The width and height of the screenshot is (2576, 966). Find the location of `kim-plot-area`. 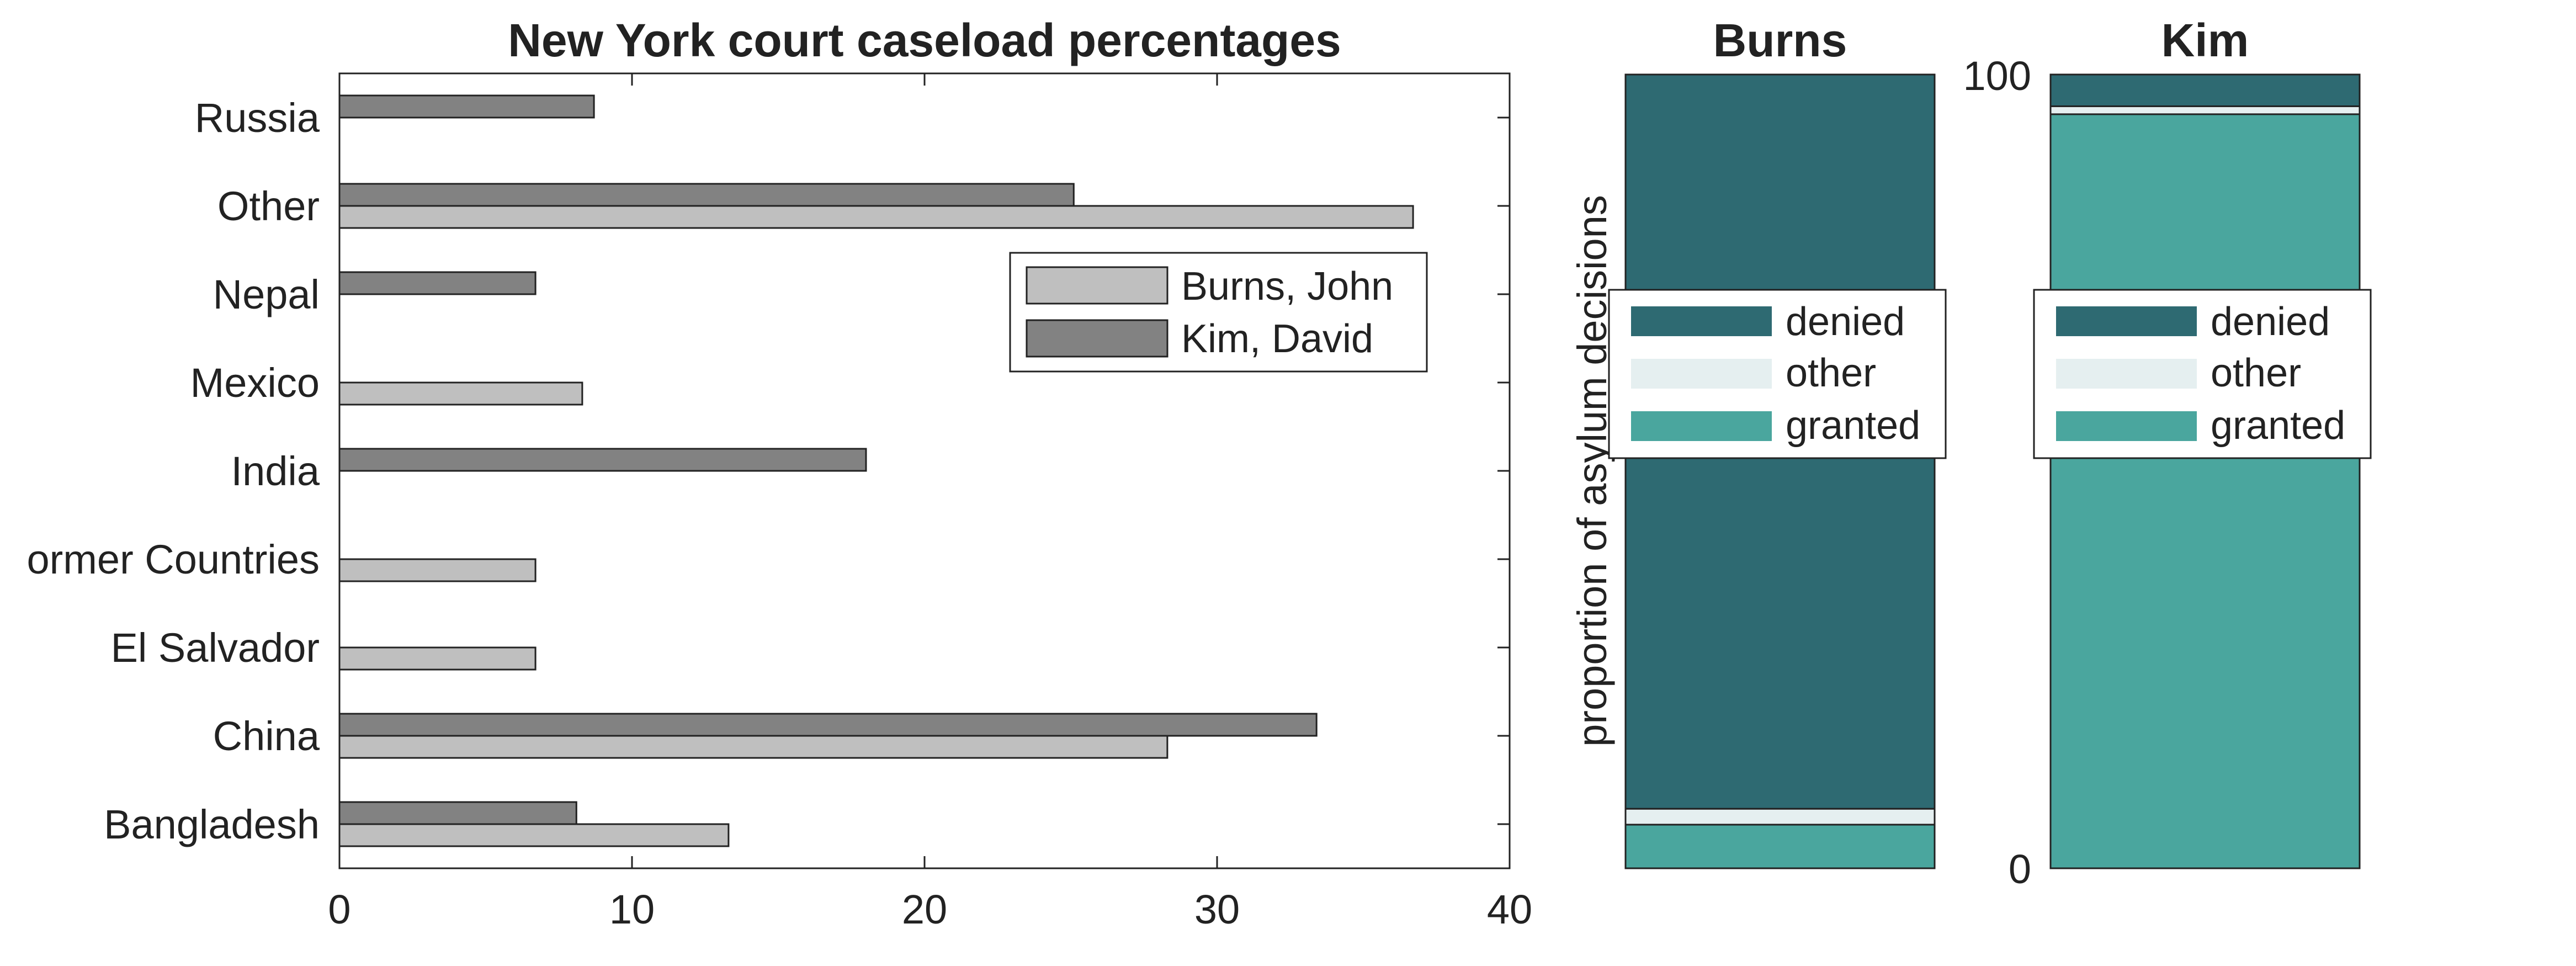

kim-plot-area is located at coordinates (2205, 471).